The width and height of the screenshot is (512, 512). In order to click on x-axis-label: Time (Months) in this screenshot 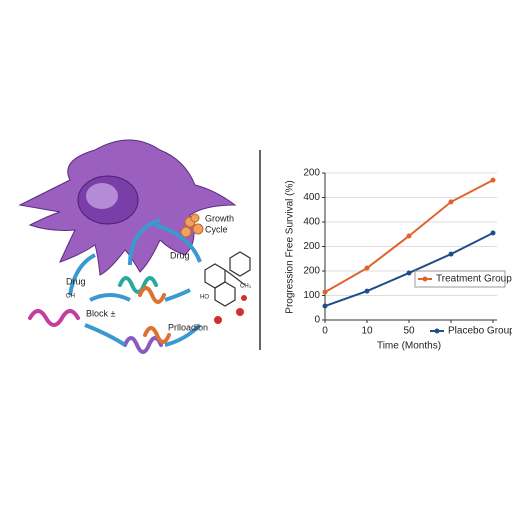, I will do `click(409, 346)`.